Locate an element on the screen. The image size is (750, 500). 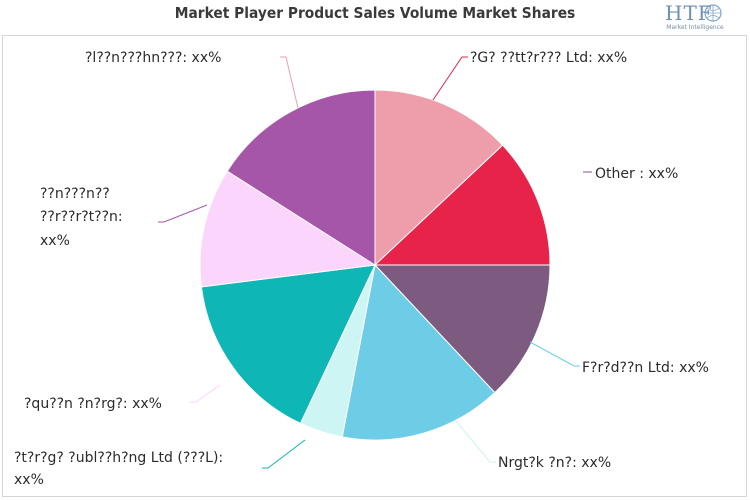
slice-label: ?G? ??tt?r??? Ltd: xx% is located at coordinates (548, 58).